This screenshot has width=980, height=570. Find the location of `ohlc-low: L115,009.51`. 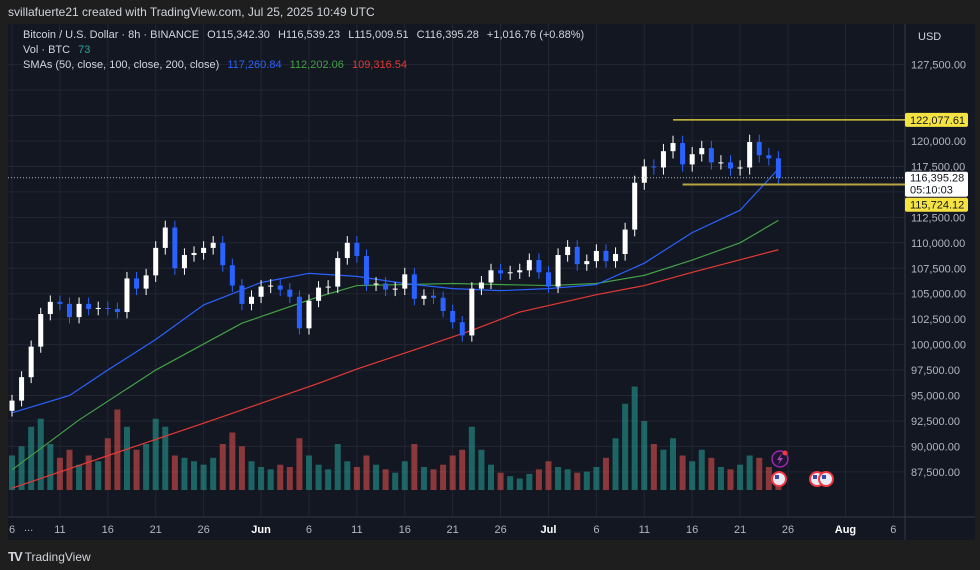

ohlc-low: L115,009.51 is located at coordinates (378, 35).